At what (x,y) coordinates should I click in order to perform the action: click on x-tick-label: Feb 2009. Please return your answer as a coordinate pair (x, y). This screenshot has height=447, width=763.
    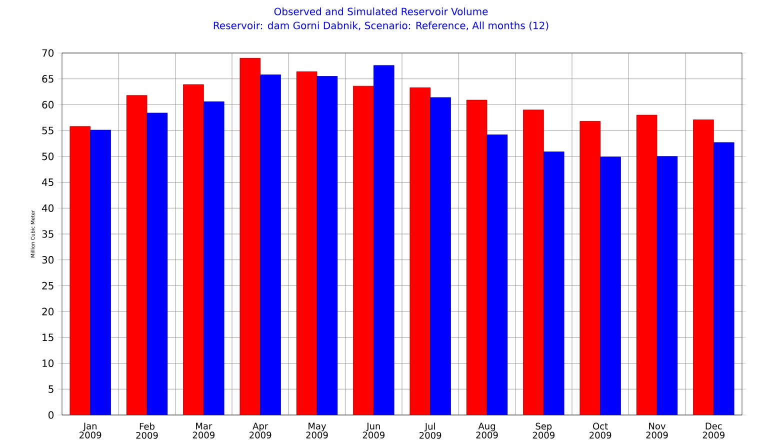
    Looking at the image, I should click on (147, 430).